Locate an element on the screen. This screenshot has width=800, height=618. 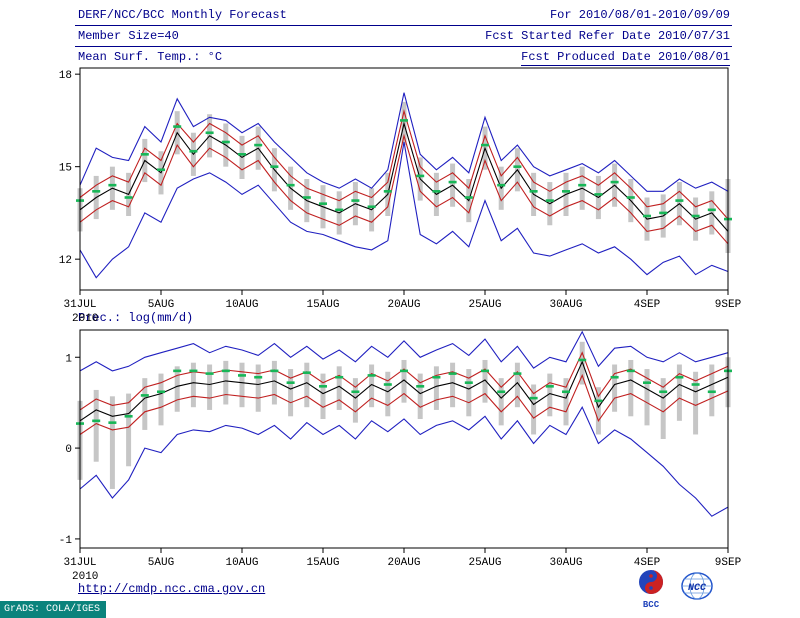
member-size-label: Member Size=40 is located at coordinates (128, 36).